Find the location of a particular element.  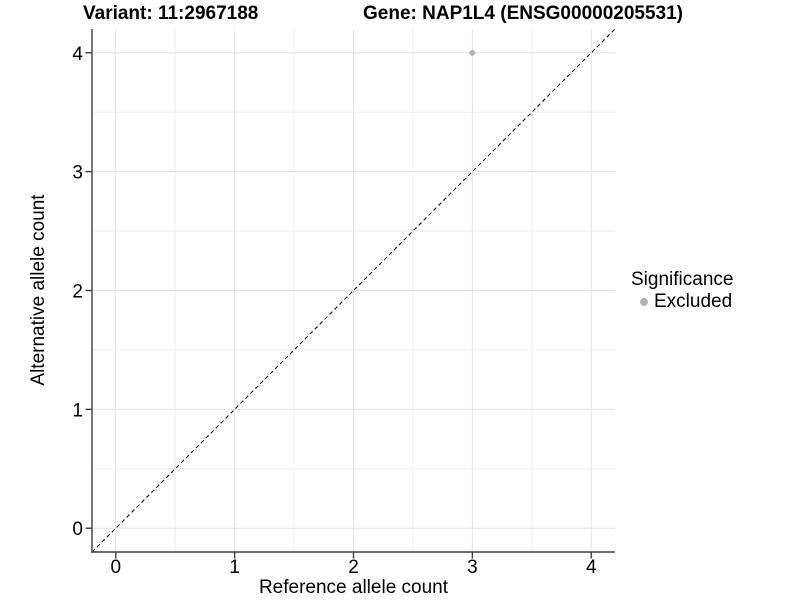

y-tick-label: 1 is located at coordinates (77, 410).